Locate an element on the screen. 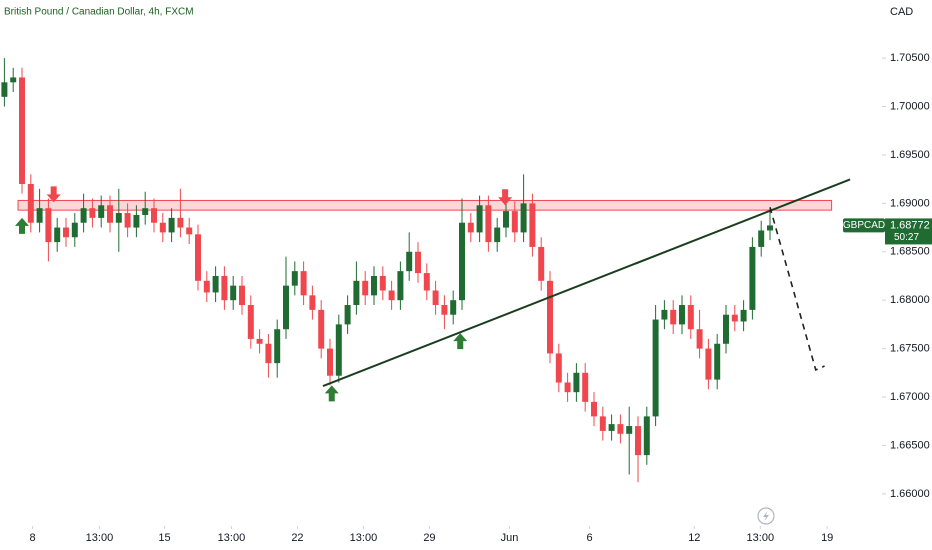 The image size is (932, 550). y-tick-label: 1.68000 is located at coordinates (910, 300).